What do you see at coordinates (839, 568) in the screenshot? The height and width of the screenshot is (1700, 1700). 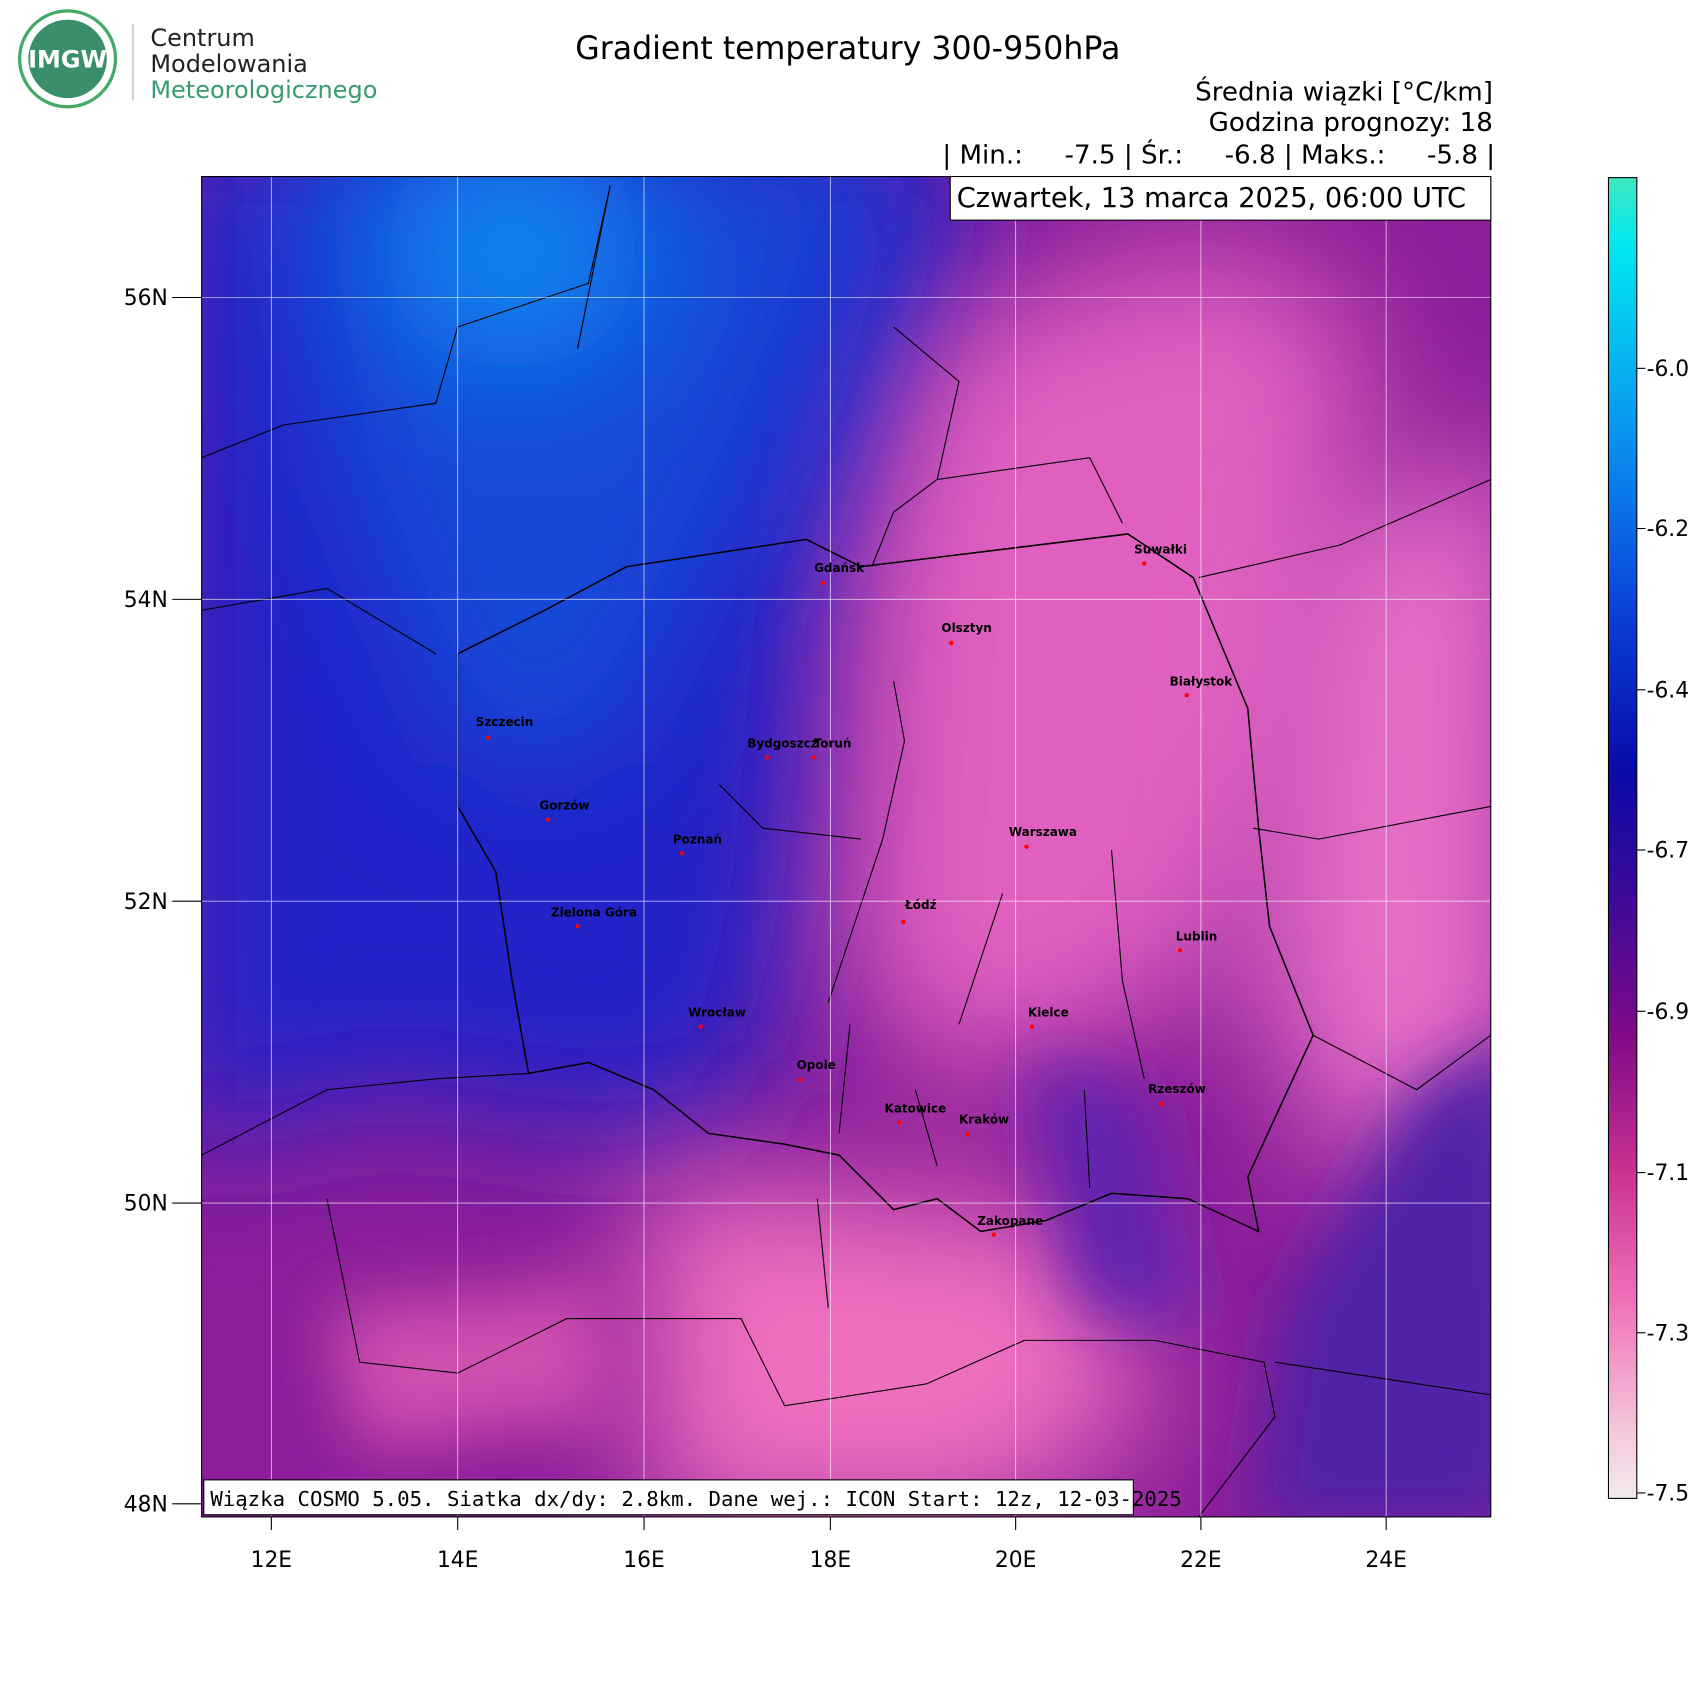 I see `city-label: Gdańsk` at bounding box center [839, 568].